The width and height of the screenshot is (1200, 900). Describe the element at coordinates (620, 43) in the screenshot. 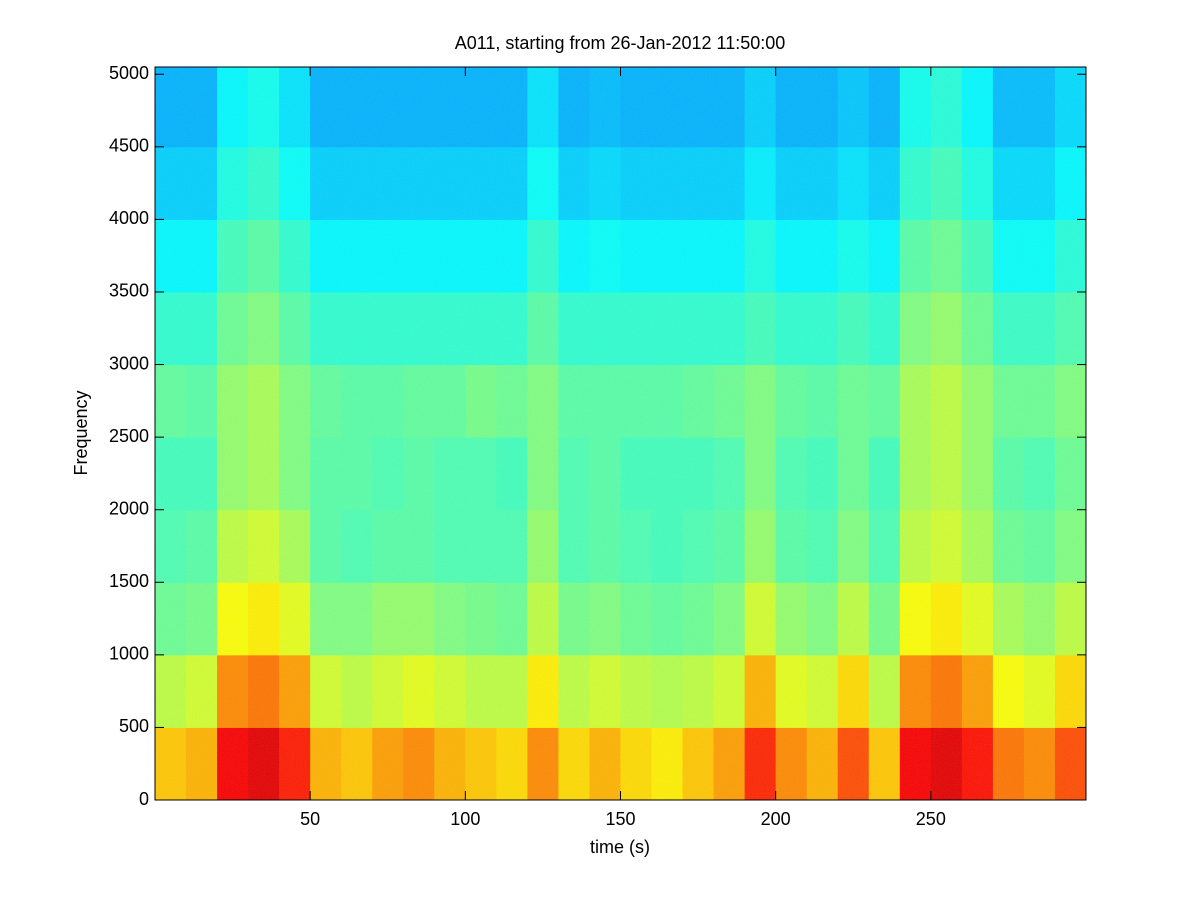

I see `chart-title: A011, starting from 26-Jan-2012 11:50:00` at that location.